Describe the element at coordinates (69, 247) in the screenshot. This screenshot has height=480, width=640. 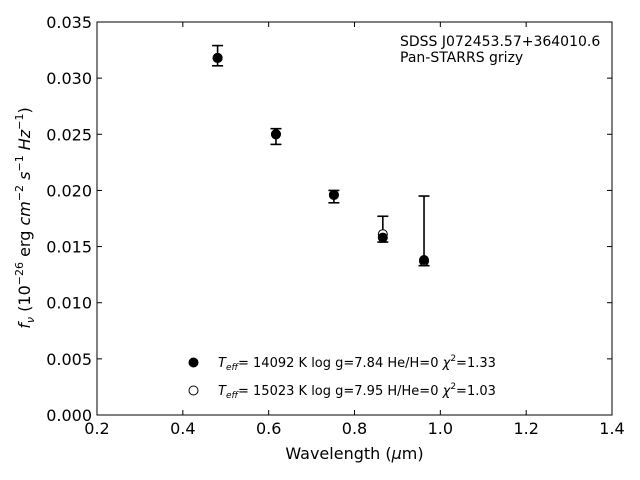
I see `y-tick-label: 0.015` at that location.